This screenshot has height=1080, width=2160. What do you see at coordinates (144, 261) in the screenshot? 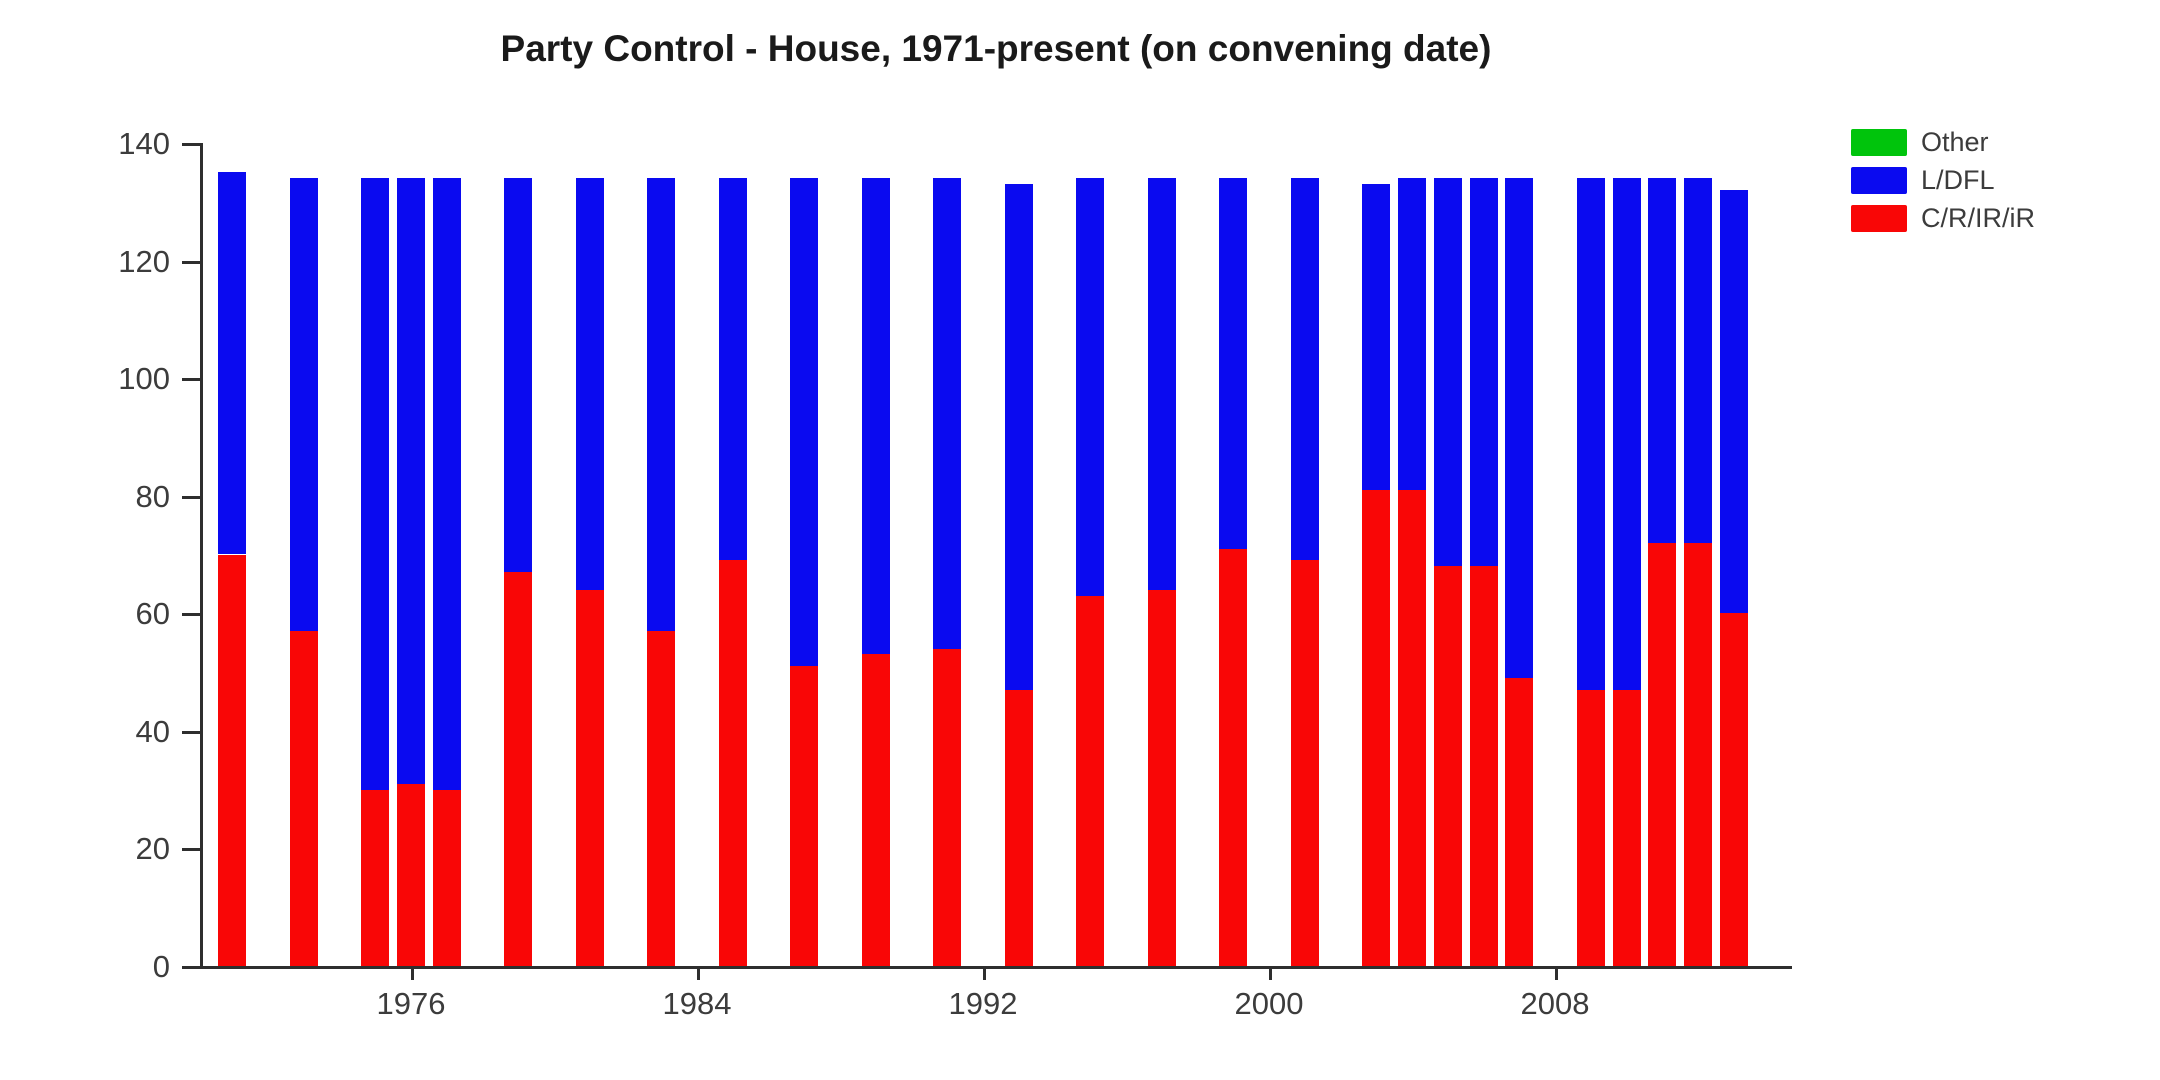
I see `y-tick-label: 120` at bounding box center [144, 261].